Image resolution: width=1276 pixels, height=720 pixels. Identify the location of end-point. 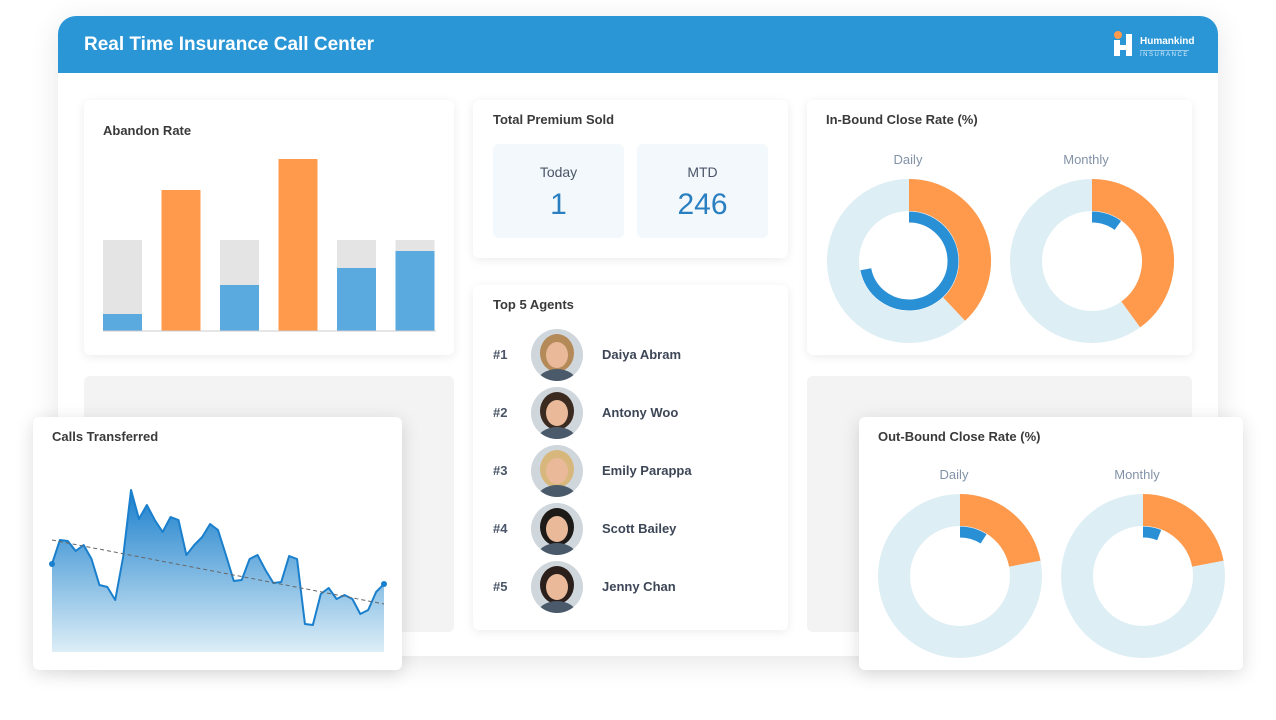
(384, 584).